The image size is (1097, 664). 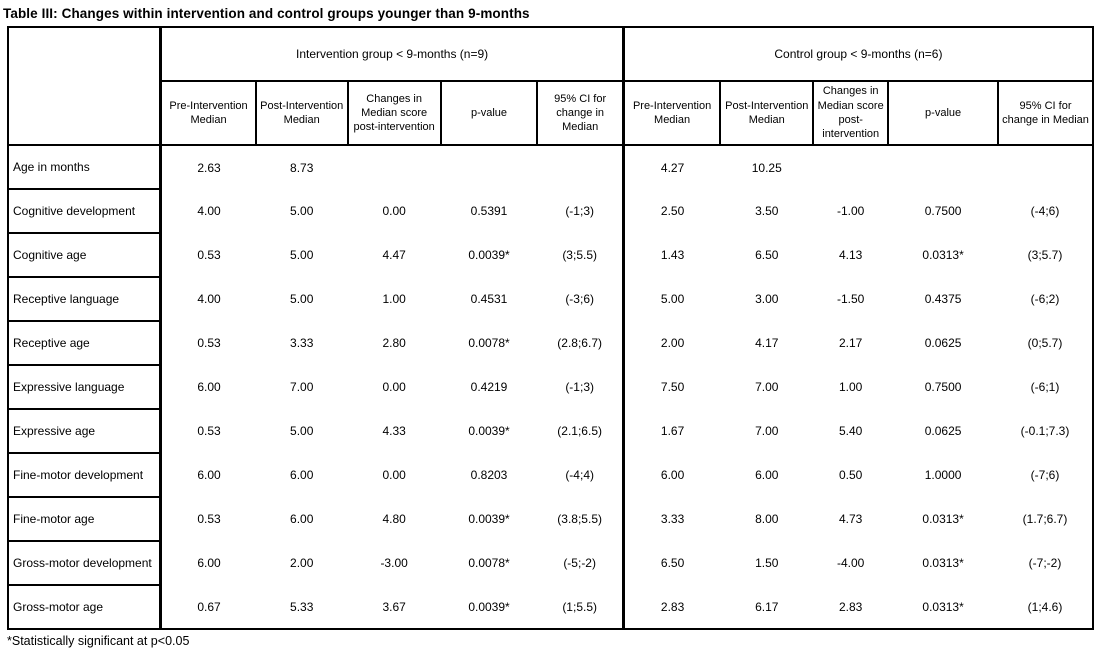 What do you see at coordinates (1045, 211) in the screenshot?
I see `cell-ci: (-4;6)` at bounding box center [1045, 211].